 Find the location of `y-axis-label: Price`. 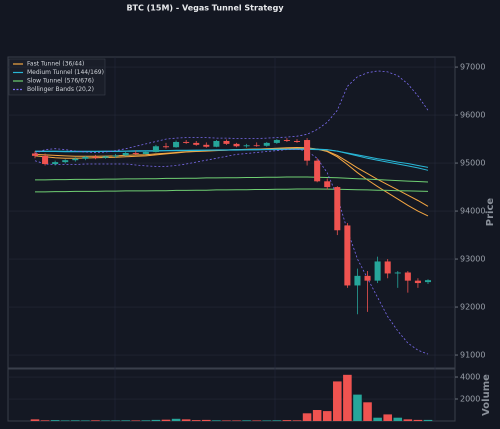

y-axis-label: Price is located at coordinates (490, 212).